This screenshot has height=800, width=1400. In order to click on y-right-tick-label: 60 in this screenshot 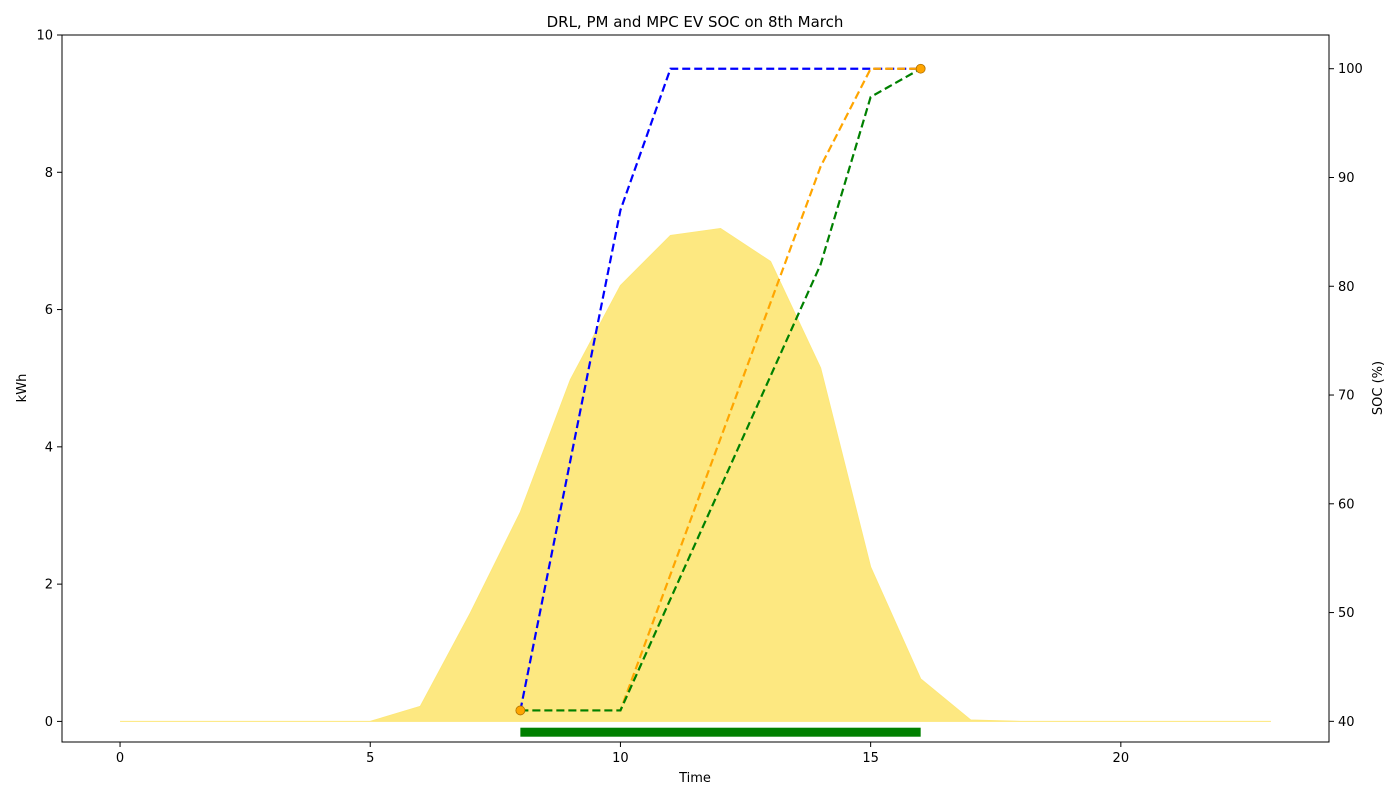, I will do `click(1346, 504)`.